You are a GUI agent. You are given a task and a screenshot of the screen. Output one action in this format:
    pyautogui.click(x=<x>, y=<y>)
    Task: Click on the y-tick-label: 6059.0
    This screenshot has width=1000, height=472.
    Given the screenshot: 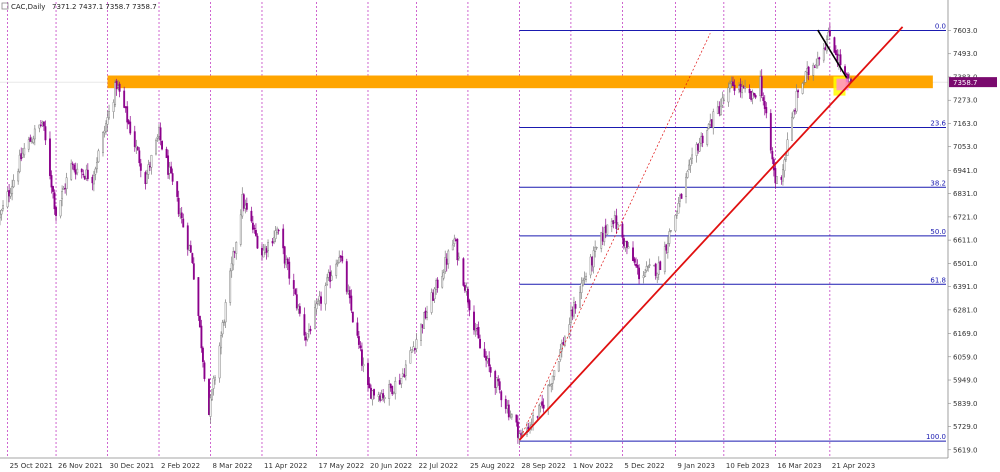 What is the action you would take?
    pyautogui.click(x=965, y=357)
    